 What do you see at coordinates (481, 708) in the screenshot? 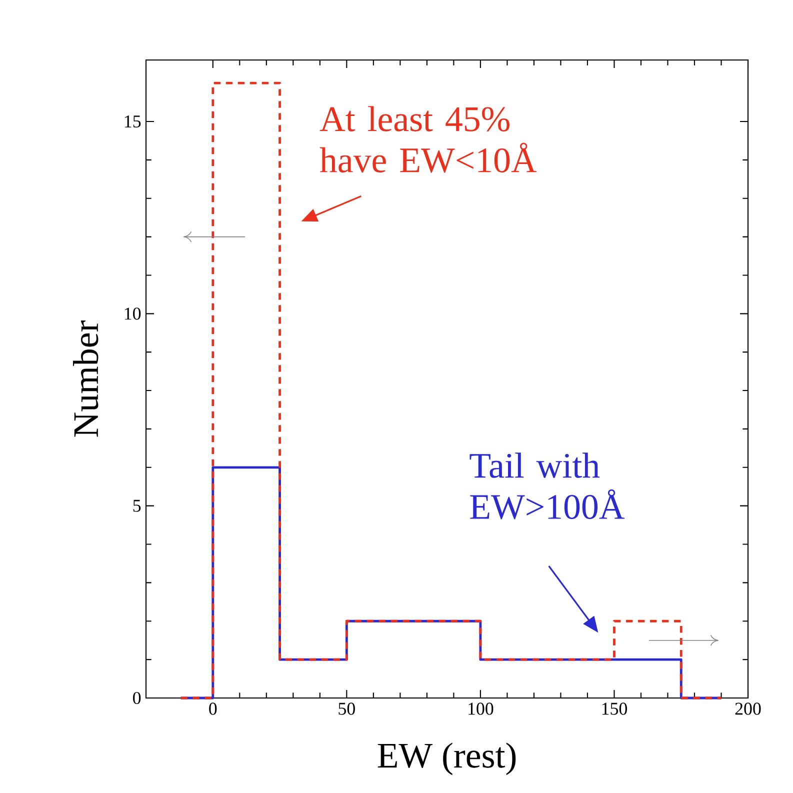
I see `x-tick-label: 100` at bounding box center [481, 708].